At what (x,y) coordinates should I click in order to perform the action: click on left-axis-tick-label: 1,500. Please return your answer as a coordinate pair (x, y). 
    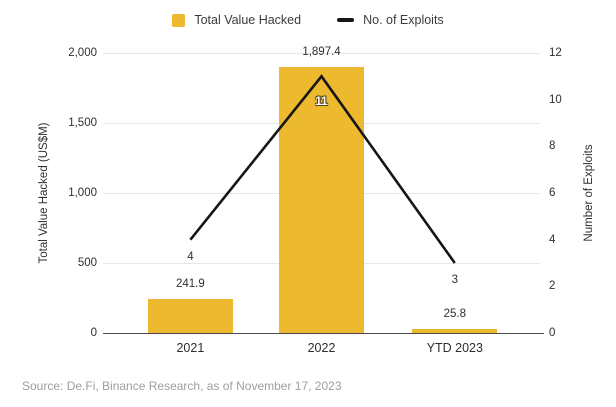
    Looking at the image, I should click on (82, 123).